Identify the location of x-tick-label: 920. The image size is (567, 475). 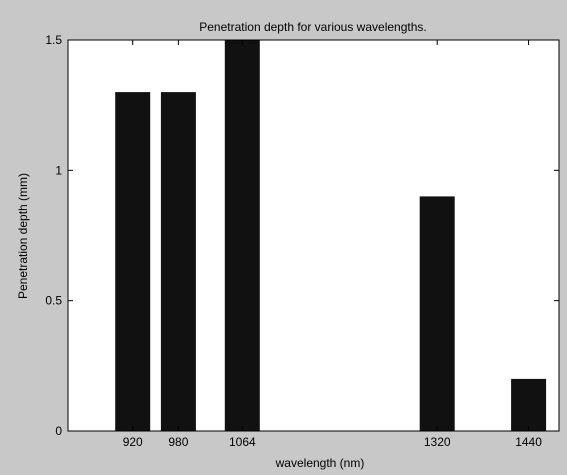
(133, 442).